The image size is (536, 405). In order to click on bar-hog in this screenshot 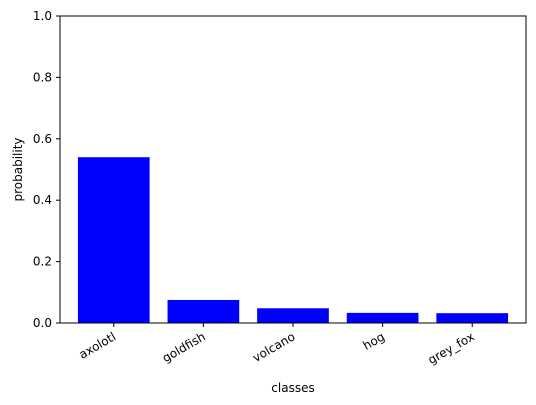, I will do `click(382, 317)`.